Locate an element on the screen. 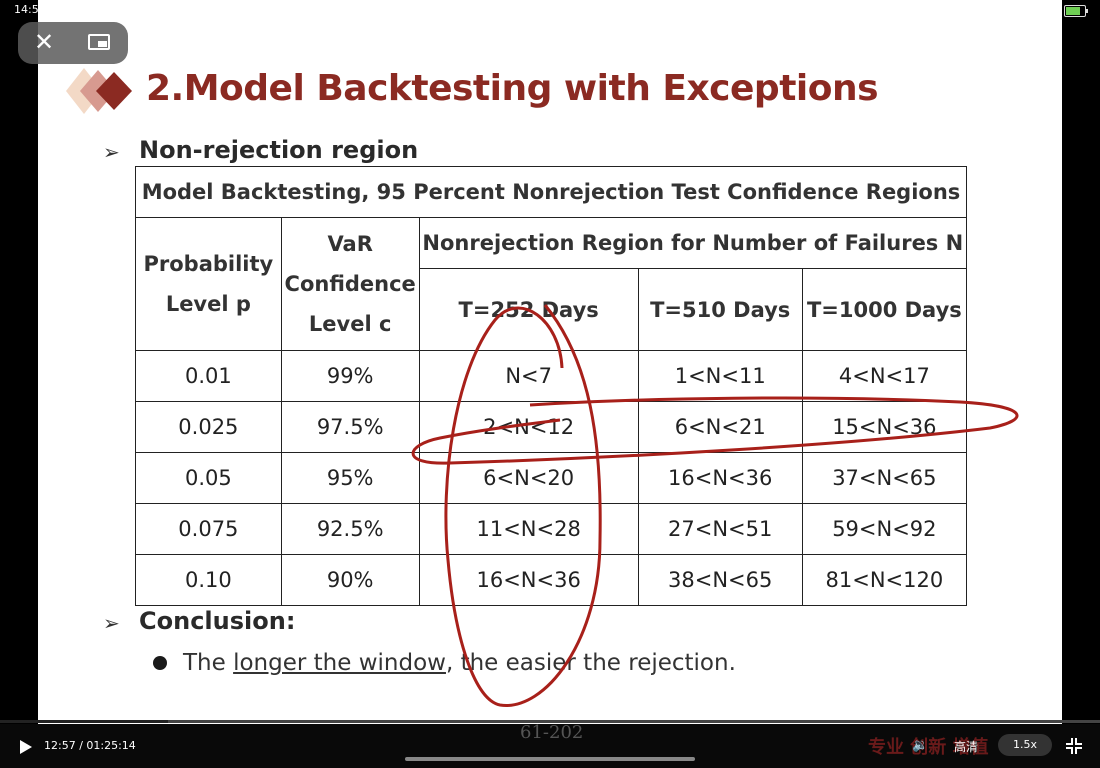 The width and height of the screenshot is (1100, 768). progress-track is located at coordinates (550, 721).